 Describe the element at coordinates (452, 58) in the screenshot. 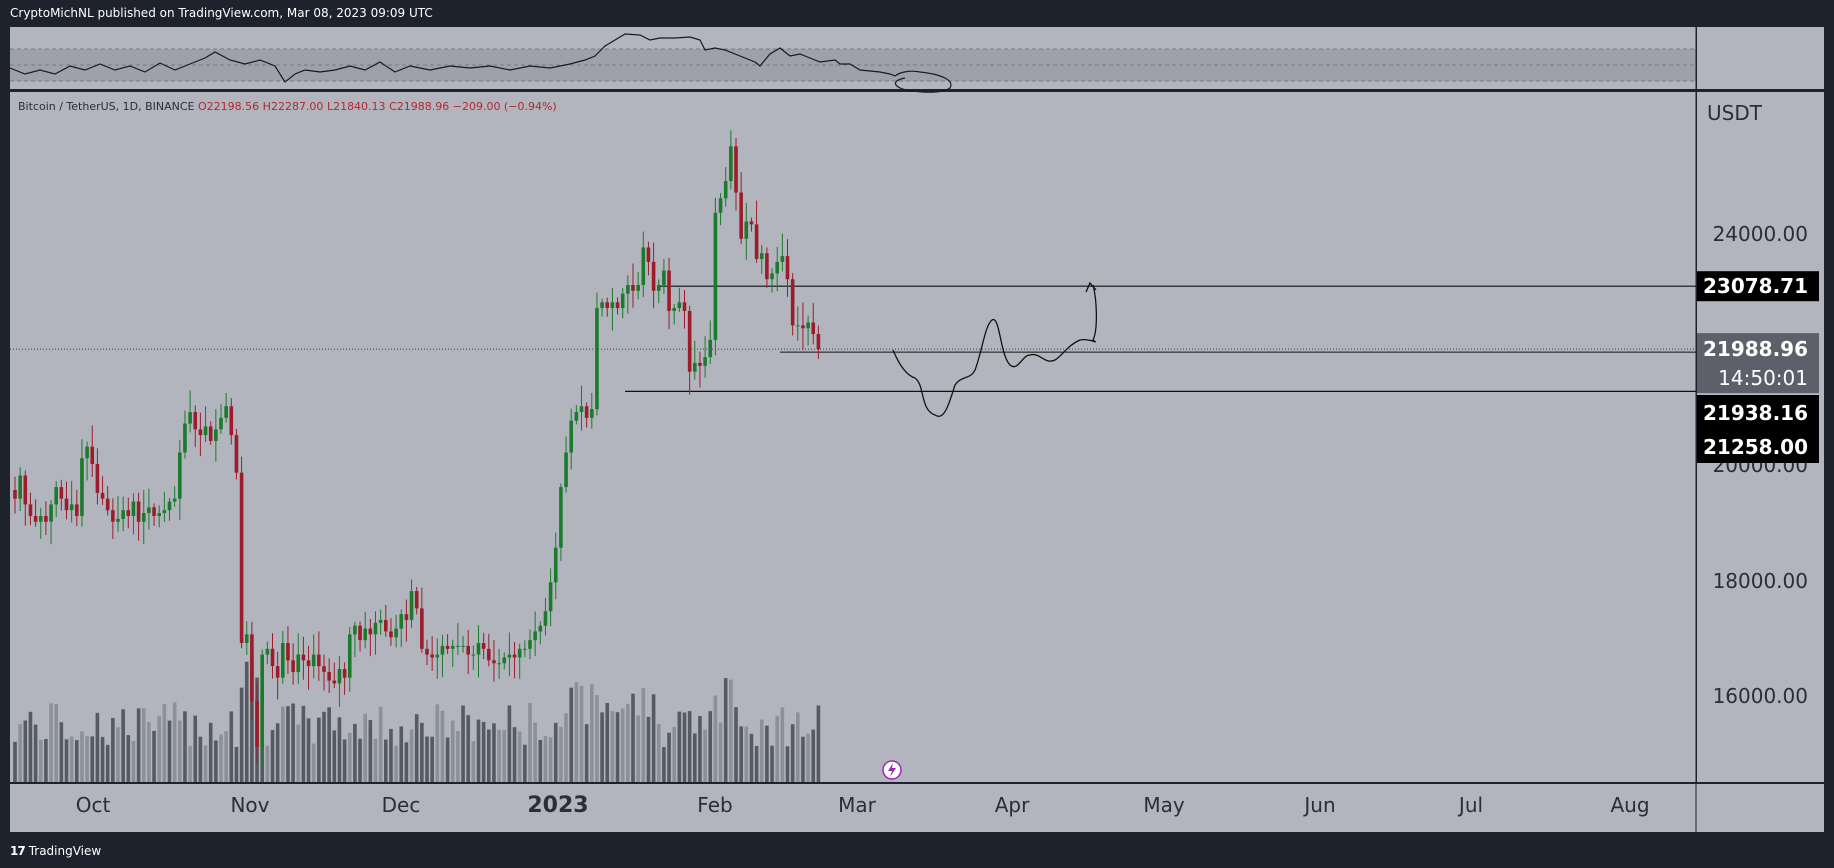

I see `oscillator-line` at that location.